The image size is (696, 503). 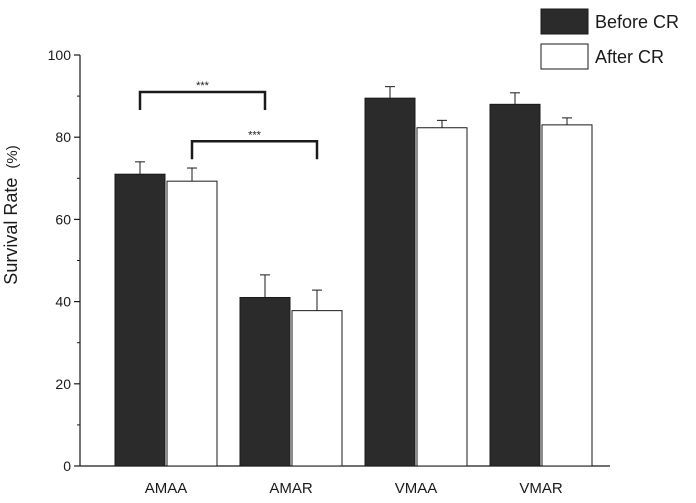 What do you see at coordinates (515, 285) in the screenshot?
I see `bar-vmar-before` at bounding box center [515, 285].